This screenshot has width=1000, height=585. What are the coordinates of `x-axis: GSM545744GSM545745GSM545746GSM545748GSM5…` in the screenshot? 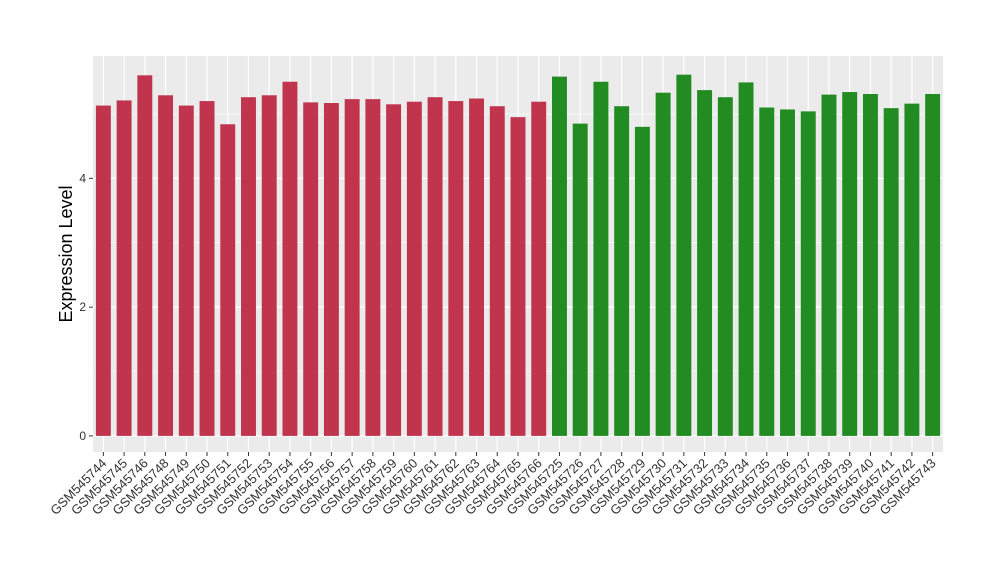 It's located at (493, 485).